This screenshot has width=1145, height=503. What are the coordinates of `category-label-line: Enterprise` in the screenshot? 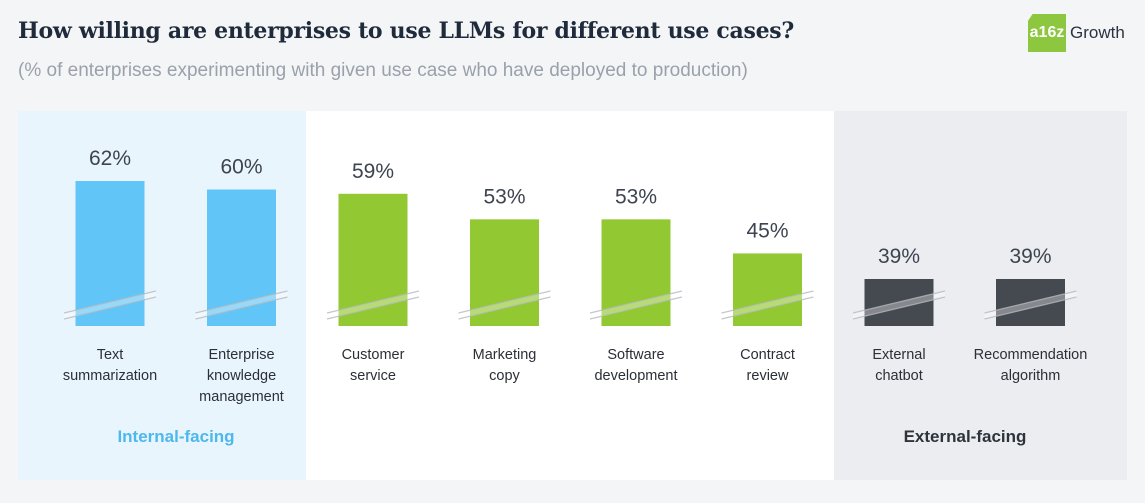 It's located at (241, 355).